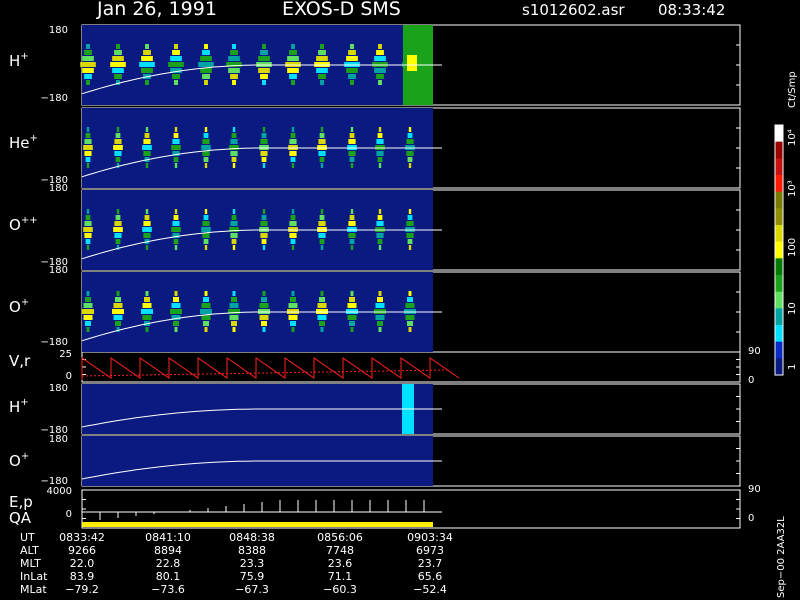 The height and width of the screenshot is (600, 800). I want to click on footer-value: 23.7, so click(430, 563).